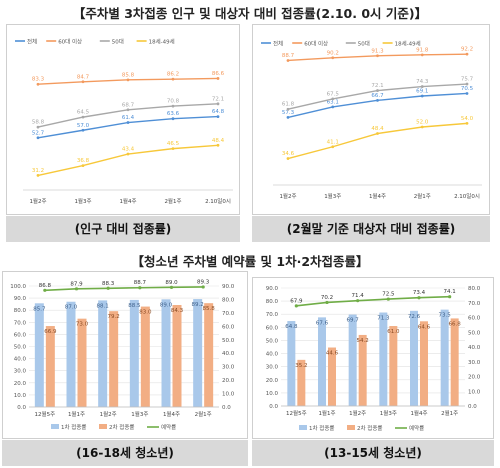  I want to click on series-line-reservation, so click(373, 301).